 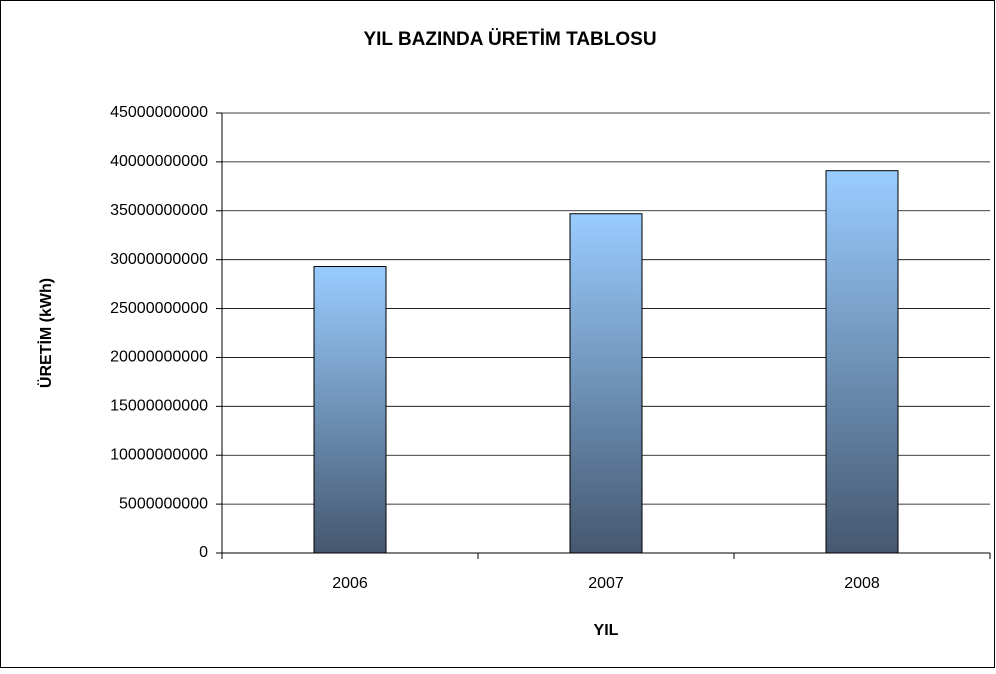 I want to click on y-tick-label: 45000000000, so click(x=159, y=112).